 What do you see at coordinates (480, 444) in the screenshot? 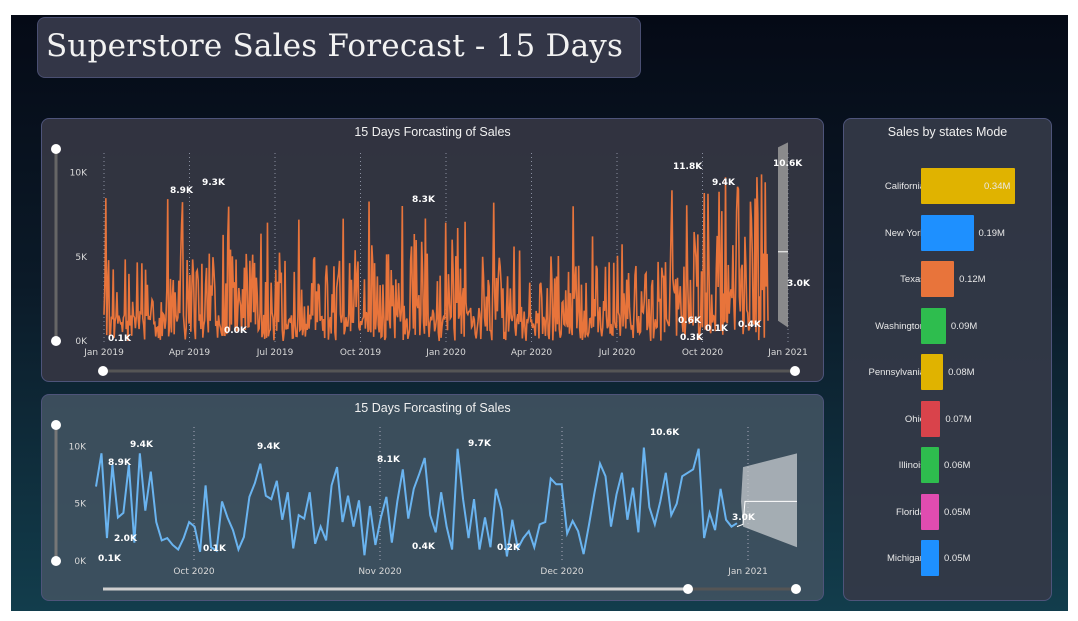
I see `data-label: 9.7K` at bounding box center [480, 444].